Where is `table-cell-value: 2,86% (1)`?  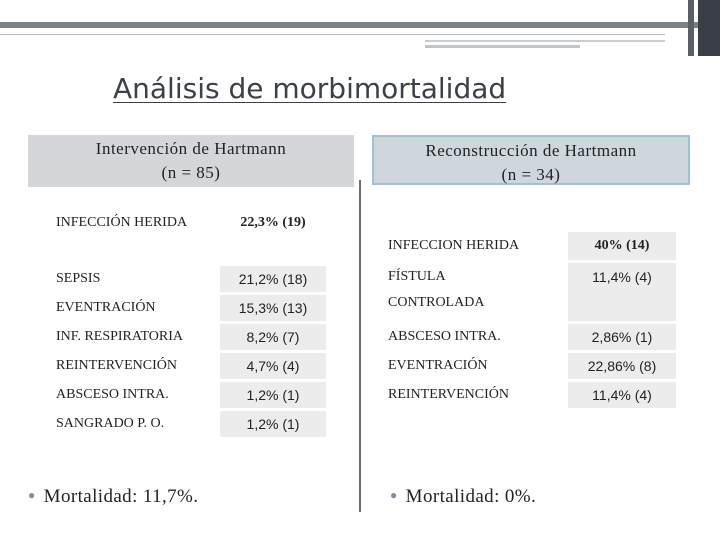 table-cell-value: 2,86% (1) is located at coordinates (622, 337).